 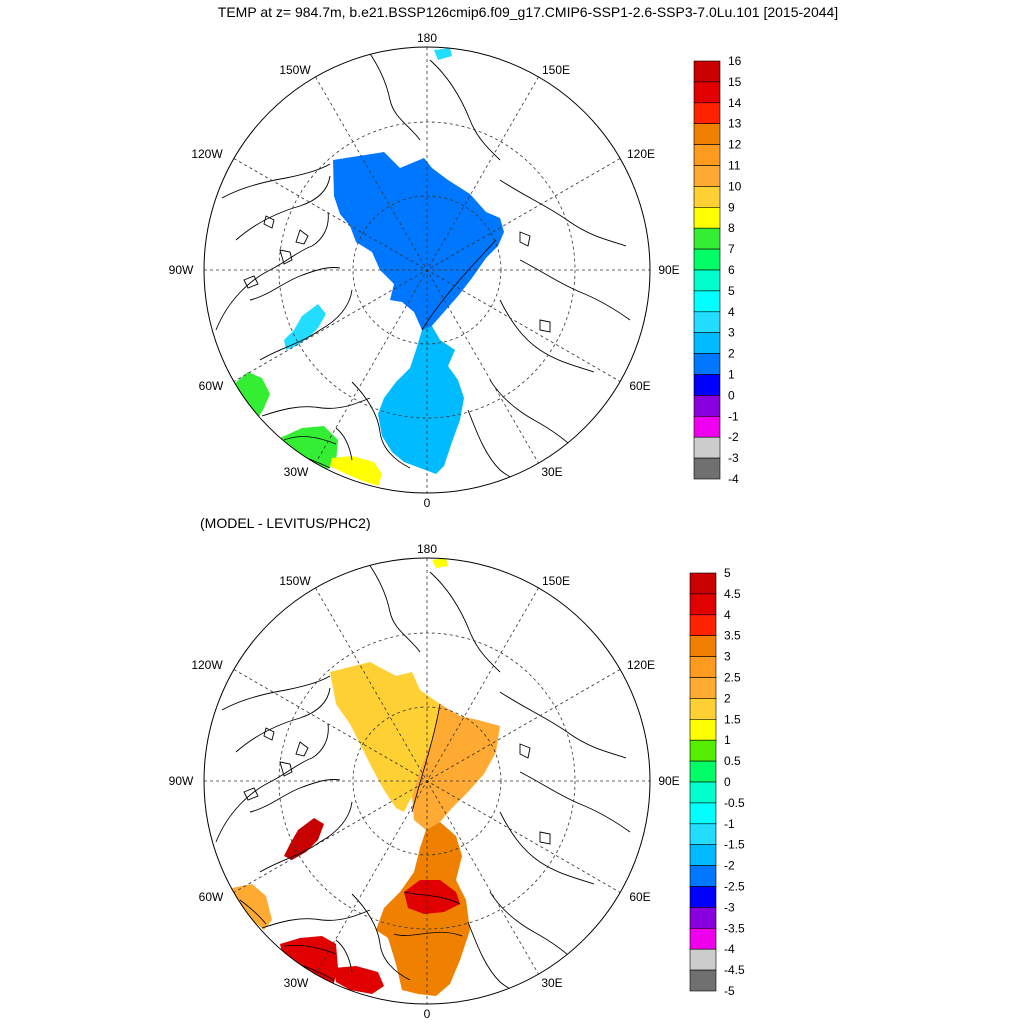 What do you see at coordinates (207, 154) in the screenshot?
I see `top-lon-120w: 120W` at bounding box center [207, 154].